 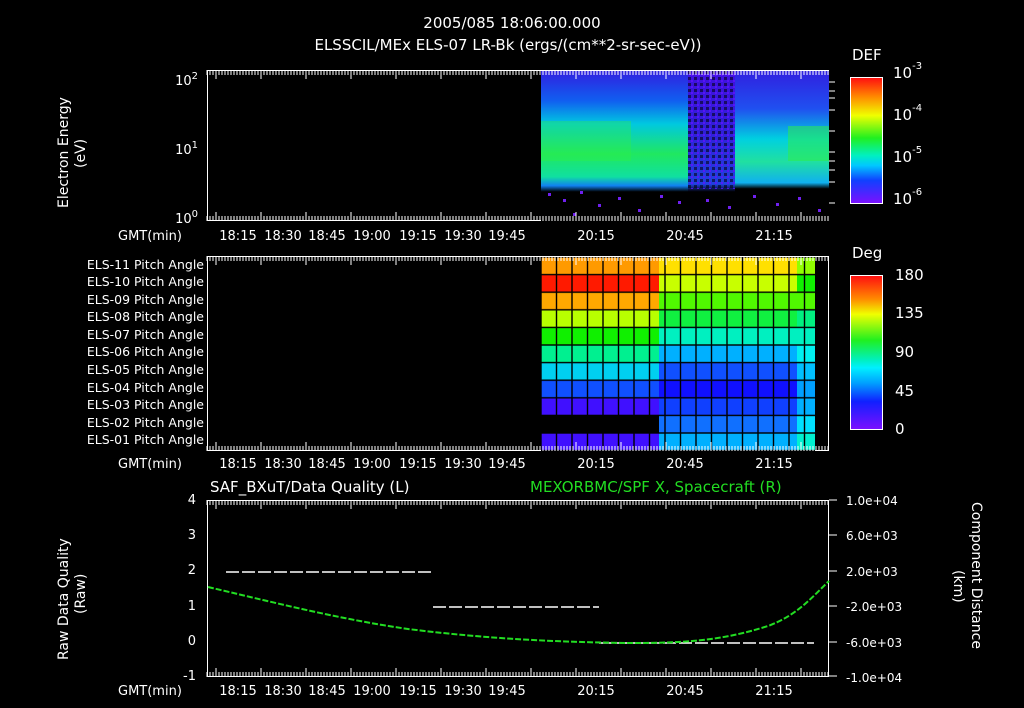 What do you see at coordinates (186, 149) in the screenshot?
I see `panel1-ytick-10: 10¹` at bounding box center [186, 149].